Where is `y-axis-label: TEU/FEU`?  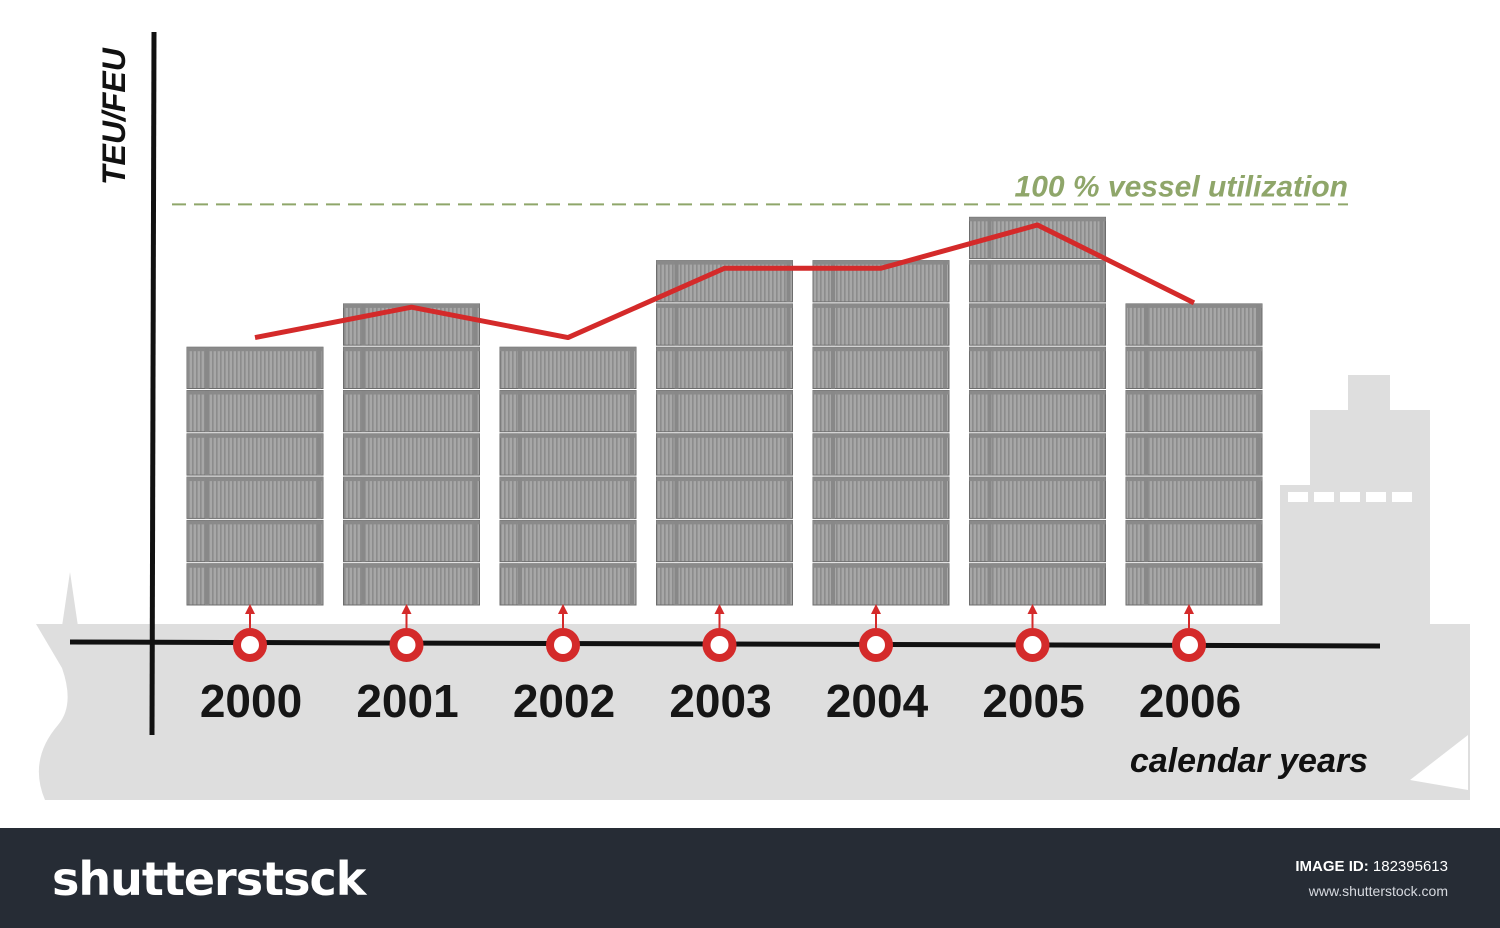
y-axis-label: TEU/FEU is located at coordinates (114, 116).